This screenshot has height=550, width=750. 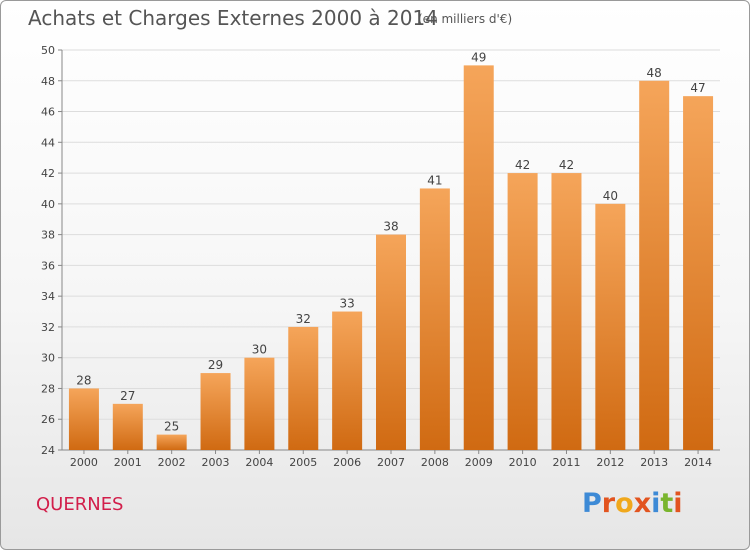 What do you see at coordinates (698, 462) in the screenshot?
I see `x-tick-label: 2014` at bounding box center [698, 462].